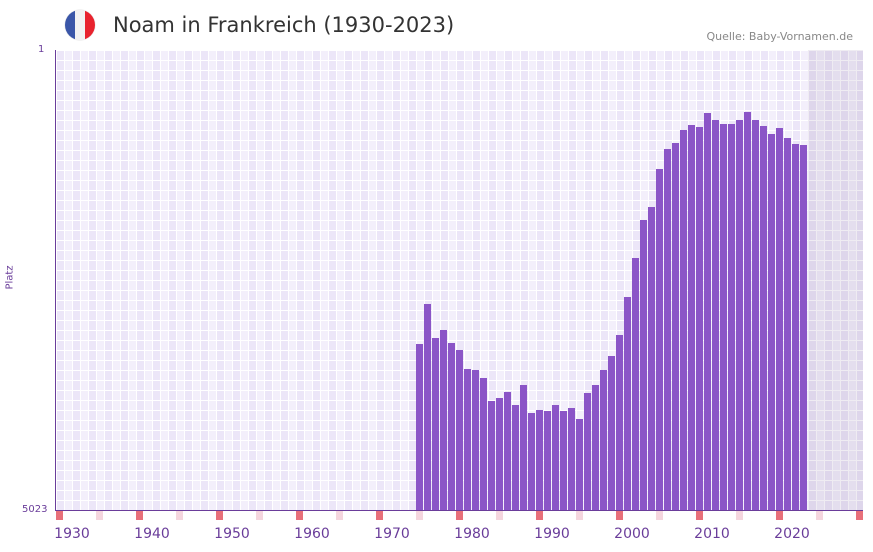 Image resolution: width=873 pixels, height=552 pixels. Describe the element at coordinates (312, 534) in the screenshot. I see `x-tick-label: 1960` at that location.